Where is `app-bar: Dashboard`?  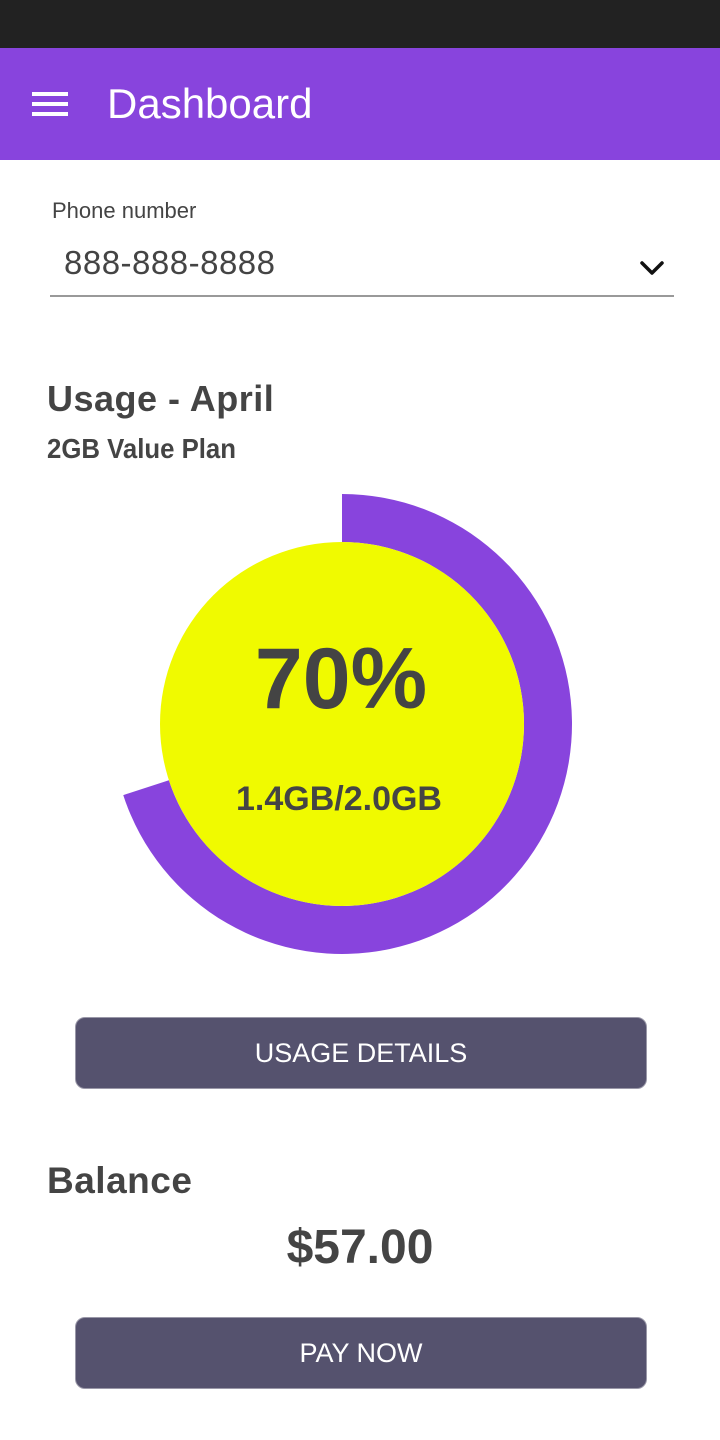
app-bar: Dashboard is located at coordinates (360, 104).